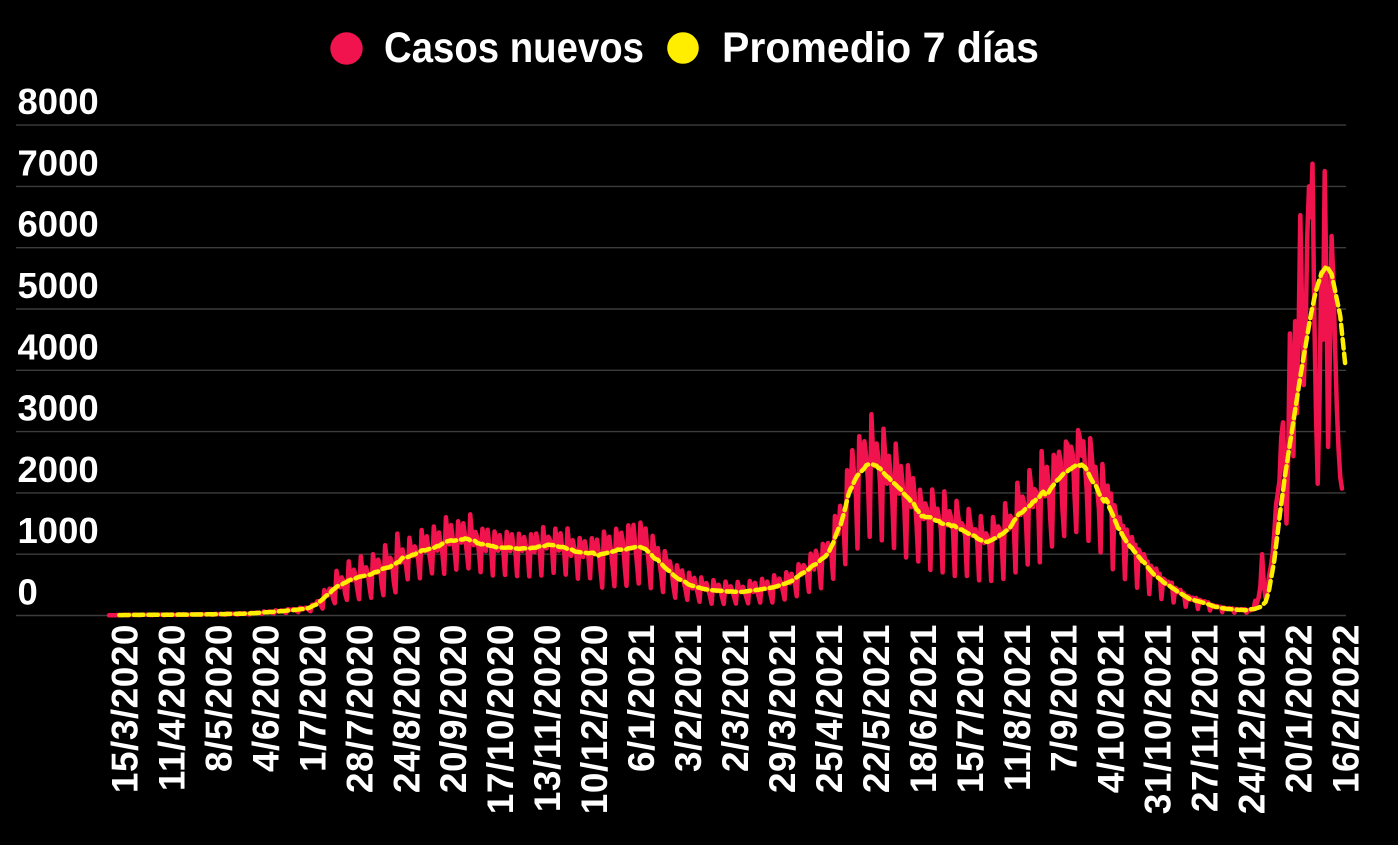 Image resolution: width=1398 pixels, height=845 pixels. Describe the element at coordinates (125, 708) in the screenshot. I see `svg-text: 15/3/2020` at that location.